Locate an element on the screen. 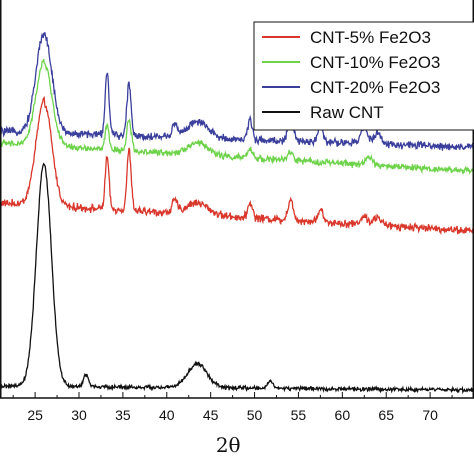 The image size is (474, 474). x-axis: 25 30 35 40 45 50 55 60 65 70 is located at coordinates (232, 407).